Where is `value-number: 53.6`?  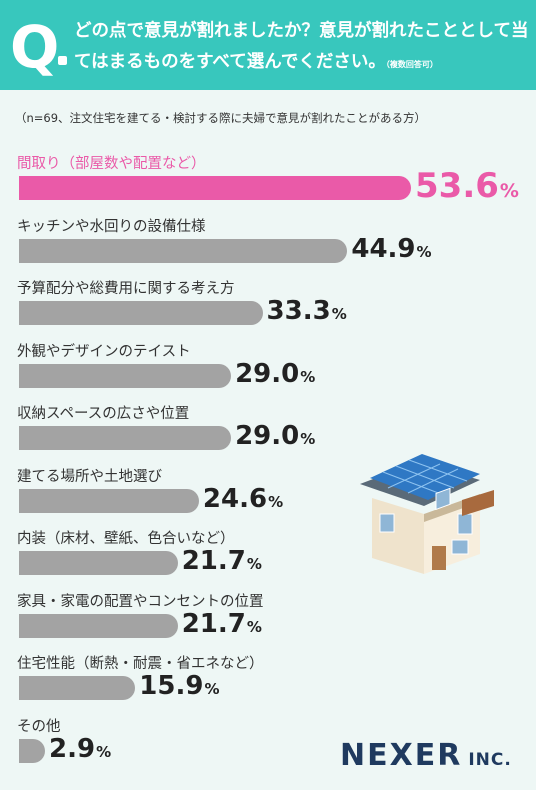 value-number: 53.6 is located at coordinates (457, 186).